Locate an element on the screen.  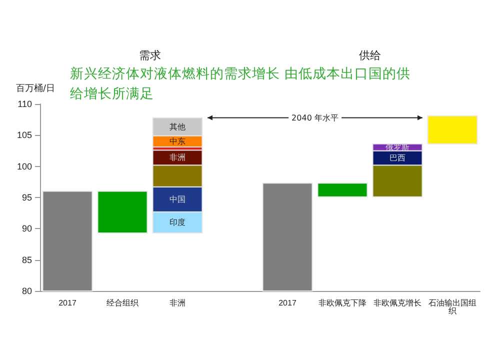
x-tick-label: 石油输出国组织 is located at coordinates (452, 307).